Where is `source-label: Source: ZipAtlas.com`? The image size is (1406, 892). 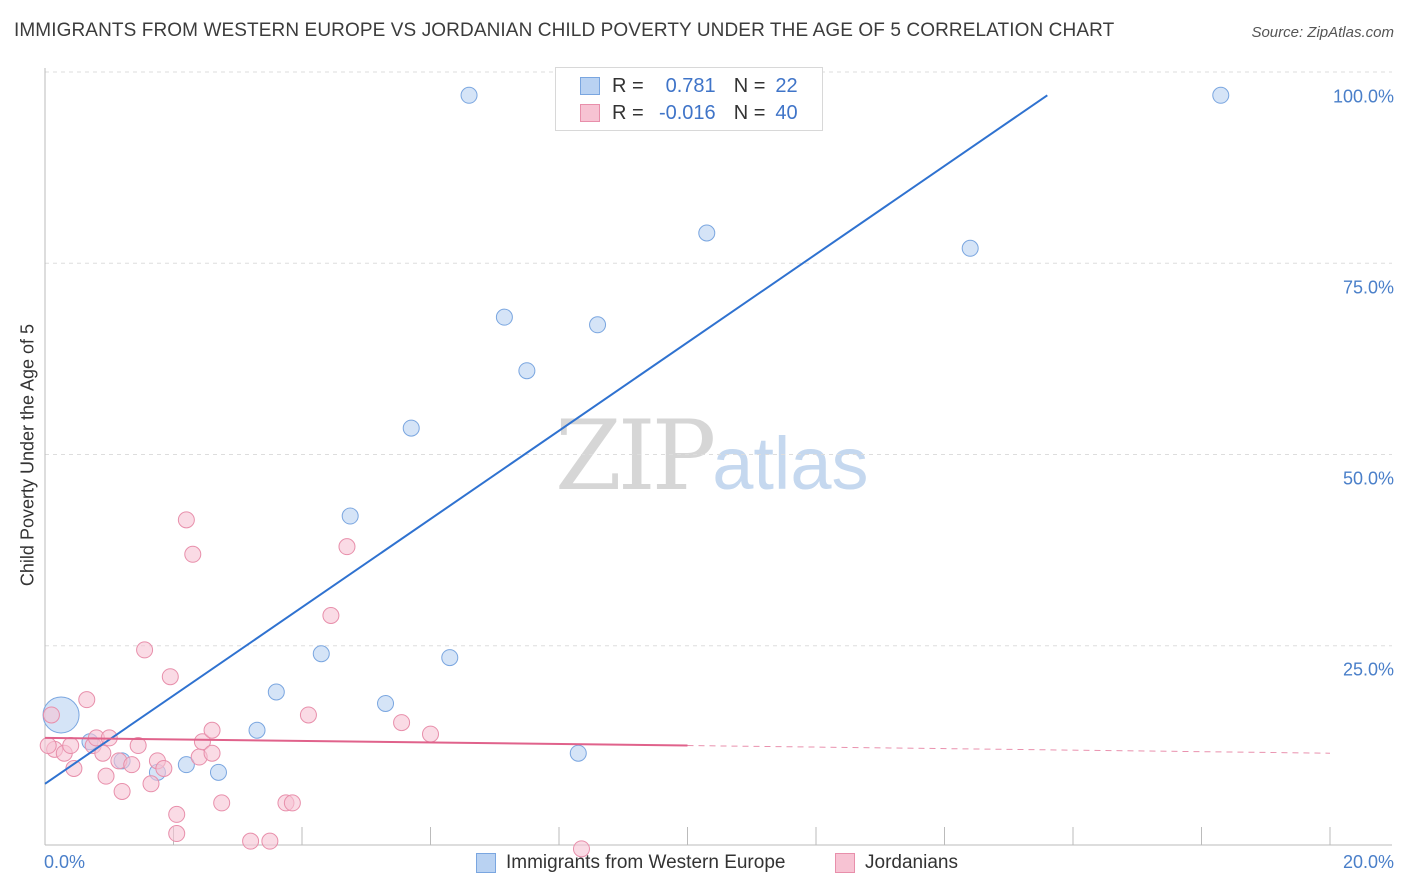 source-label: Source: ZipAtlas.com is located at coordinates (1322, 32).